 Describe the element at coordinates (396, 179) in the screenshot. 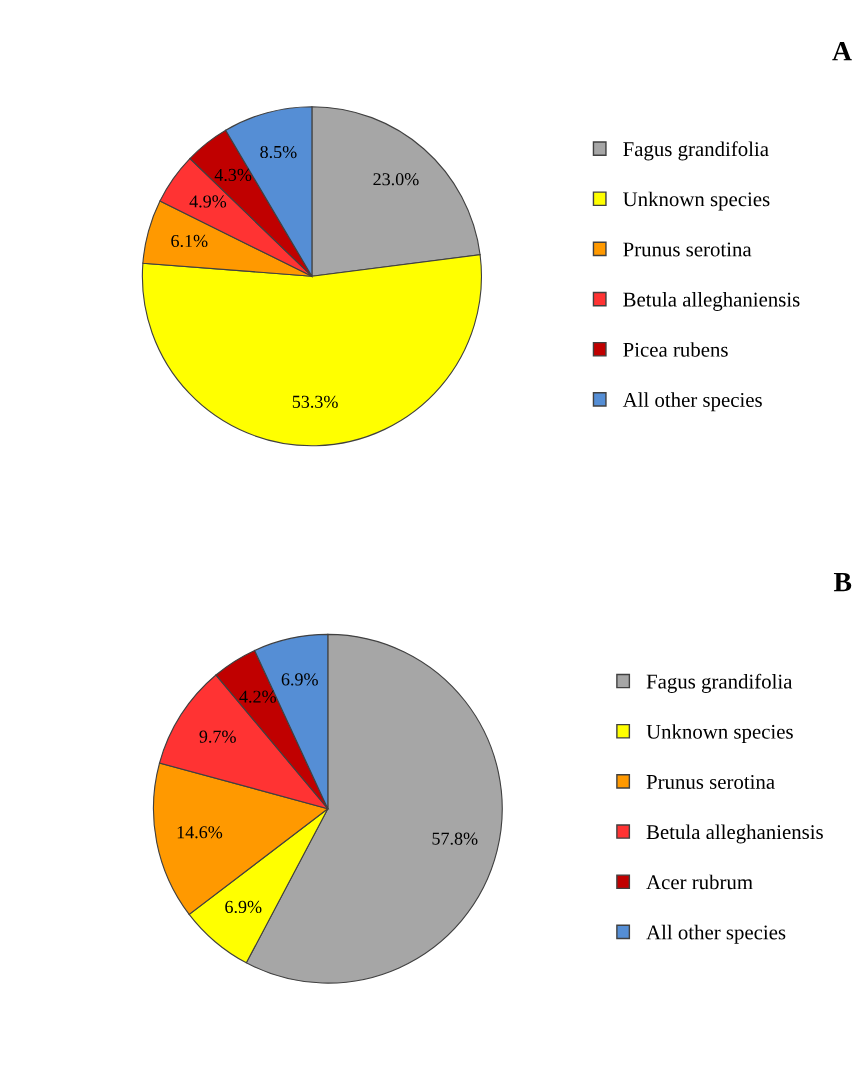

I see `data-label: 23.0%` at that location.